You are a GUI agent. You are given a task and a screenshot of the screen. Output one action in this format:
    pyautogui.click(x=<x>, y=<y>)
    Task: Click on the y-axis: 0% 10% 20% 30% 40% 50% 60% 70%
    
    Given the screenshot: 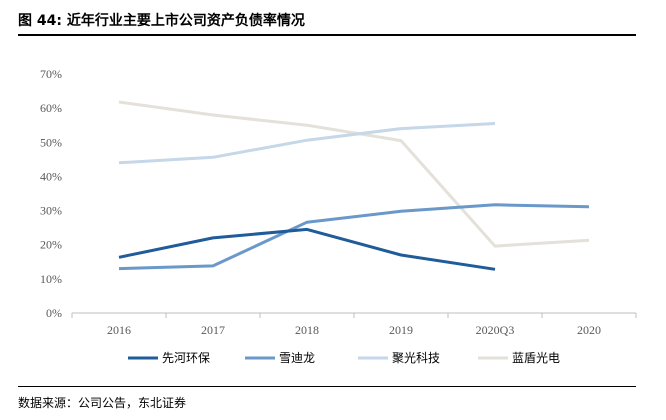 What is the action you would take?
    pyautogui.click(x=51, y=193)
    